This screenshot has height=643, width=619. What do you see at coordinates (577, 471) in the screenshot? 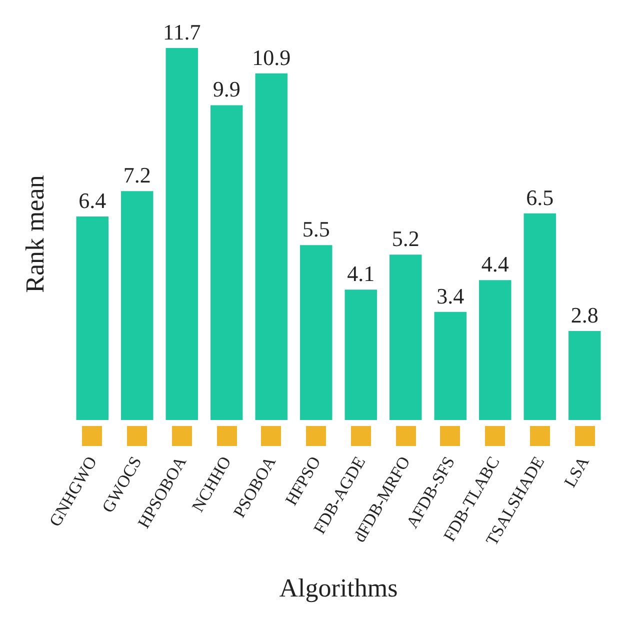
I see `x-tick-label: LSA` at bounding box center [577, 471].